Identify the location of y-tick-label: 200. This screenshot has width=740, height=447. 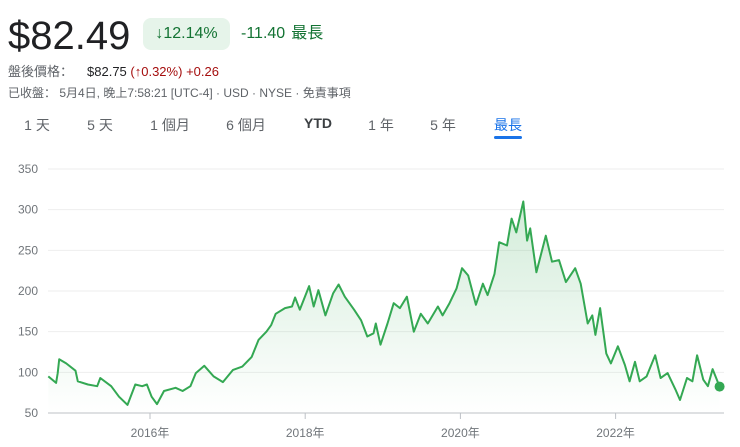
(28, 291).